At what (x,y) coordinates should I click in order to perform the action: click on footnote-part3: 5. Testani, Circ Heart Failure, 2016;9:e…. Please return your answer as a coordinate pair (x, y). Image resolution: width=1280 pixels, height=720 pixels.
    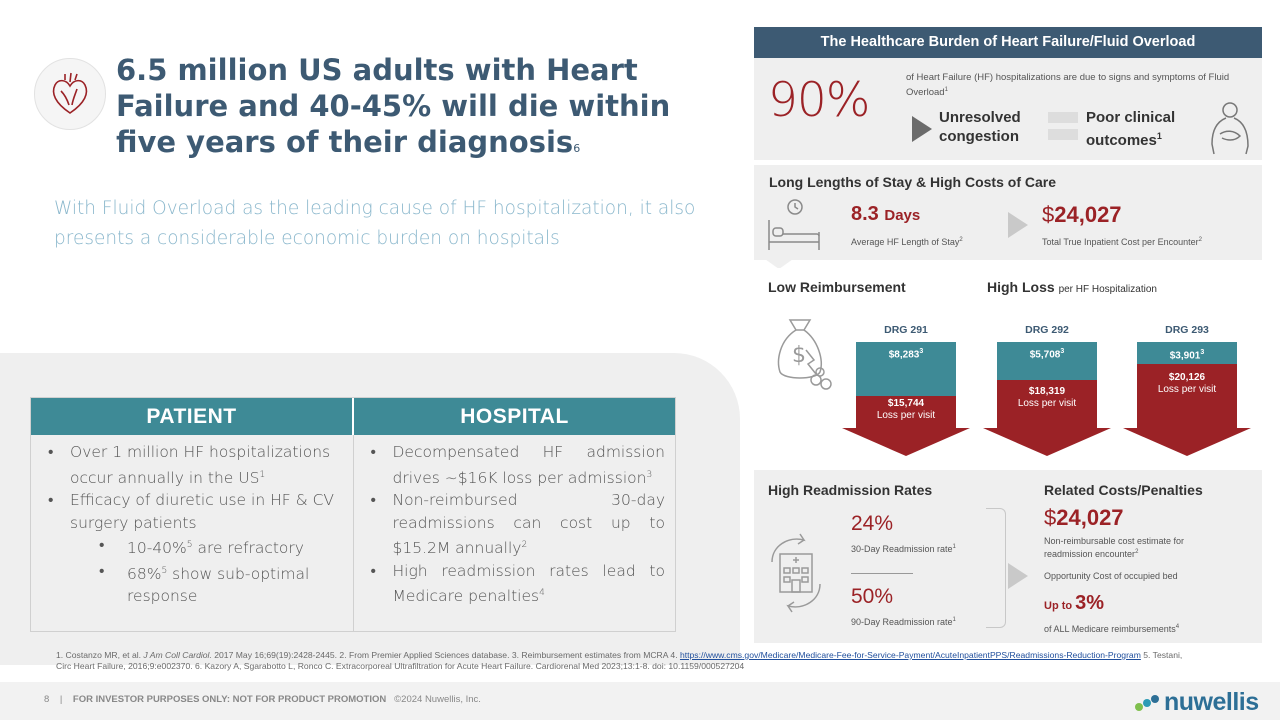
    Looking at the image, I should click on (619, 660).